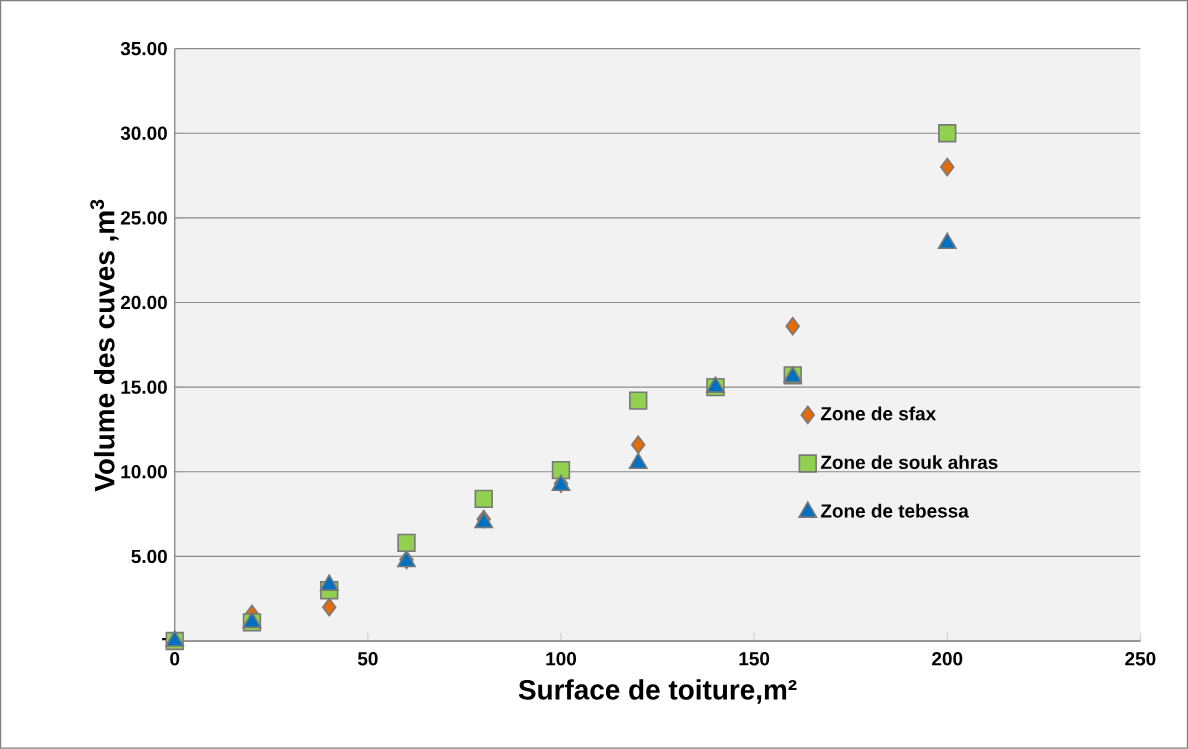 The width and height of the screenshot is (1188, 749). Describe the element at coordinates (104, 345) in the screenshot. I see `y-axis-title: Volume des cuves ,m$^{3}$` at that location.